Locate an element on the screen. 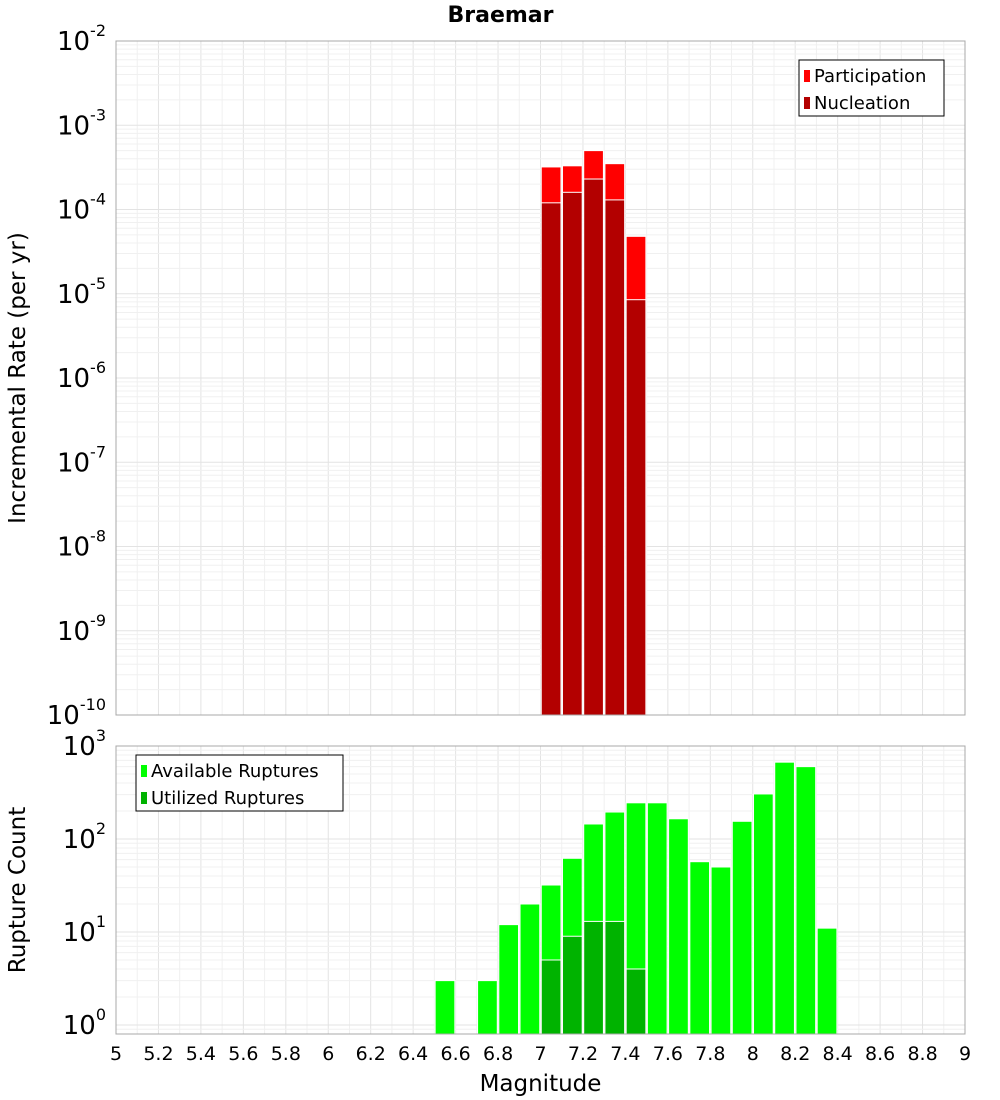 The height and width of the screenshot is (1100, 1000). y-tick-exponent: -8 is located at coordinates (98, 536).